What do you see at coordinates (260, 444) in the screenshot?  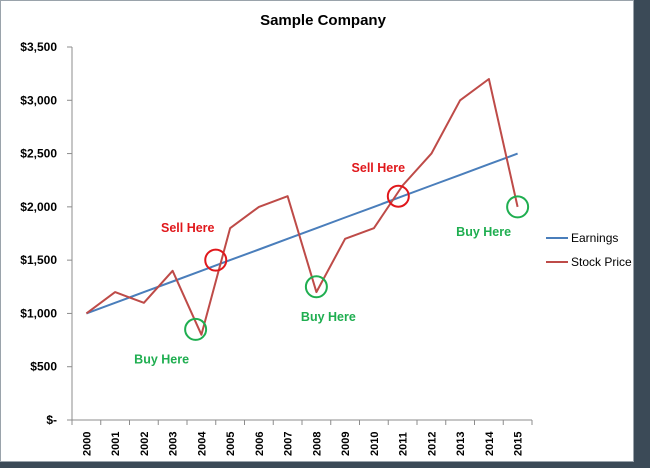 I see `x-tick-label: 2006` at bounding box center [260, 444].